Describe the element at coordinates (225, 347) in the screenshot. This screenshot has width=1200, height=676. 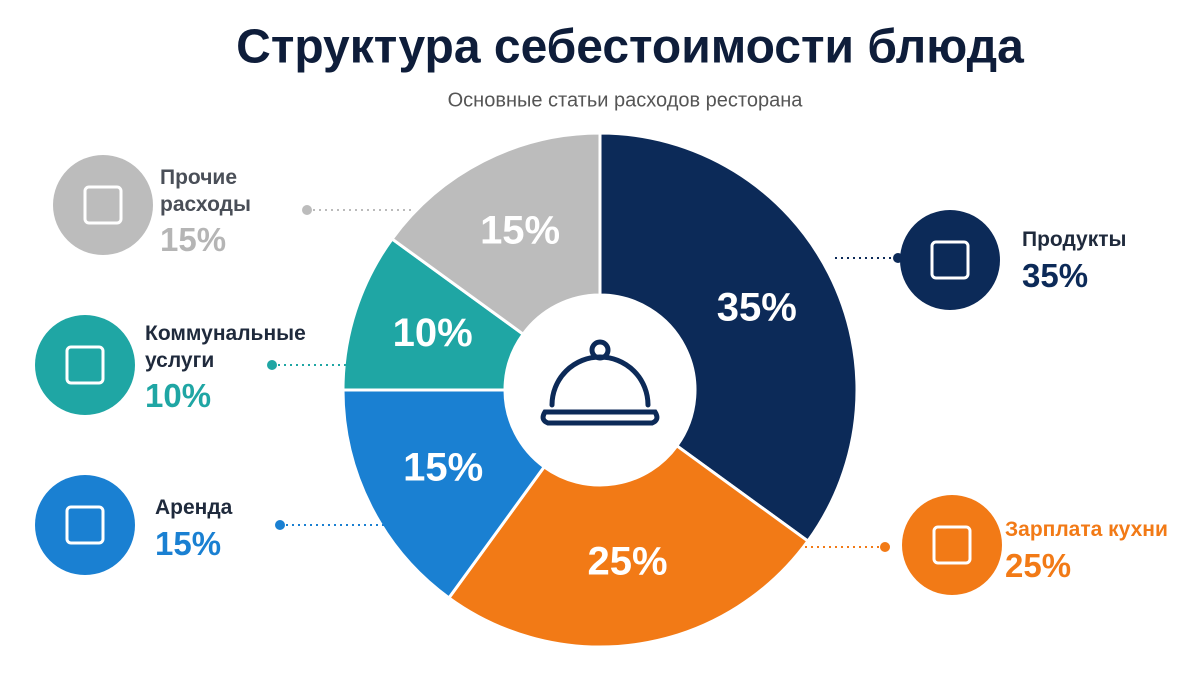
I see `category-name: Коммунальные услуги` at that location.